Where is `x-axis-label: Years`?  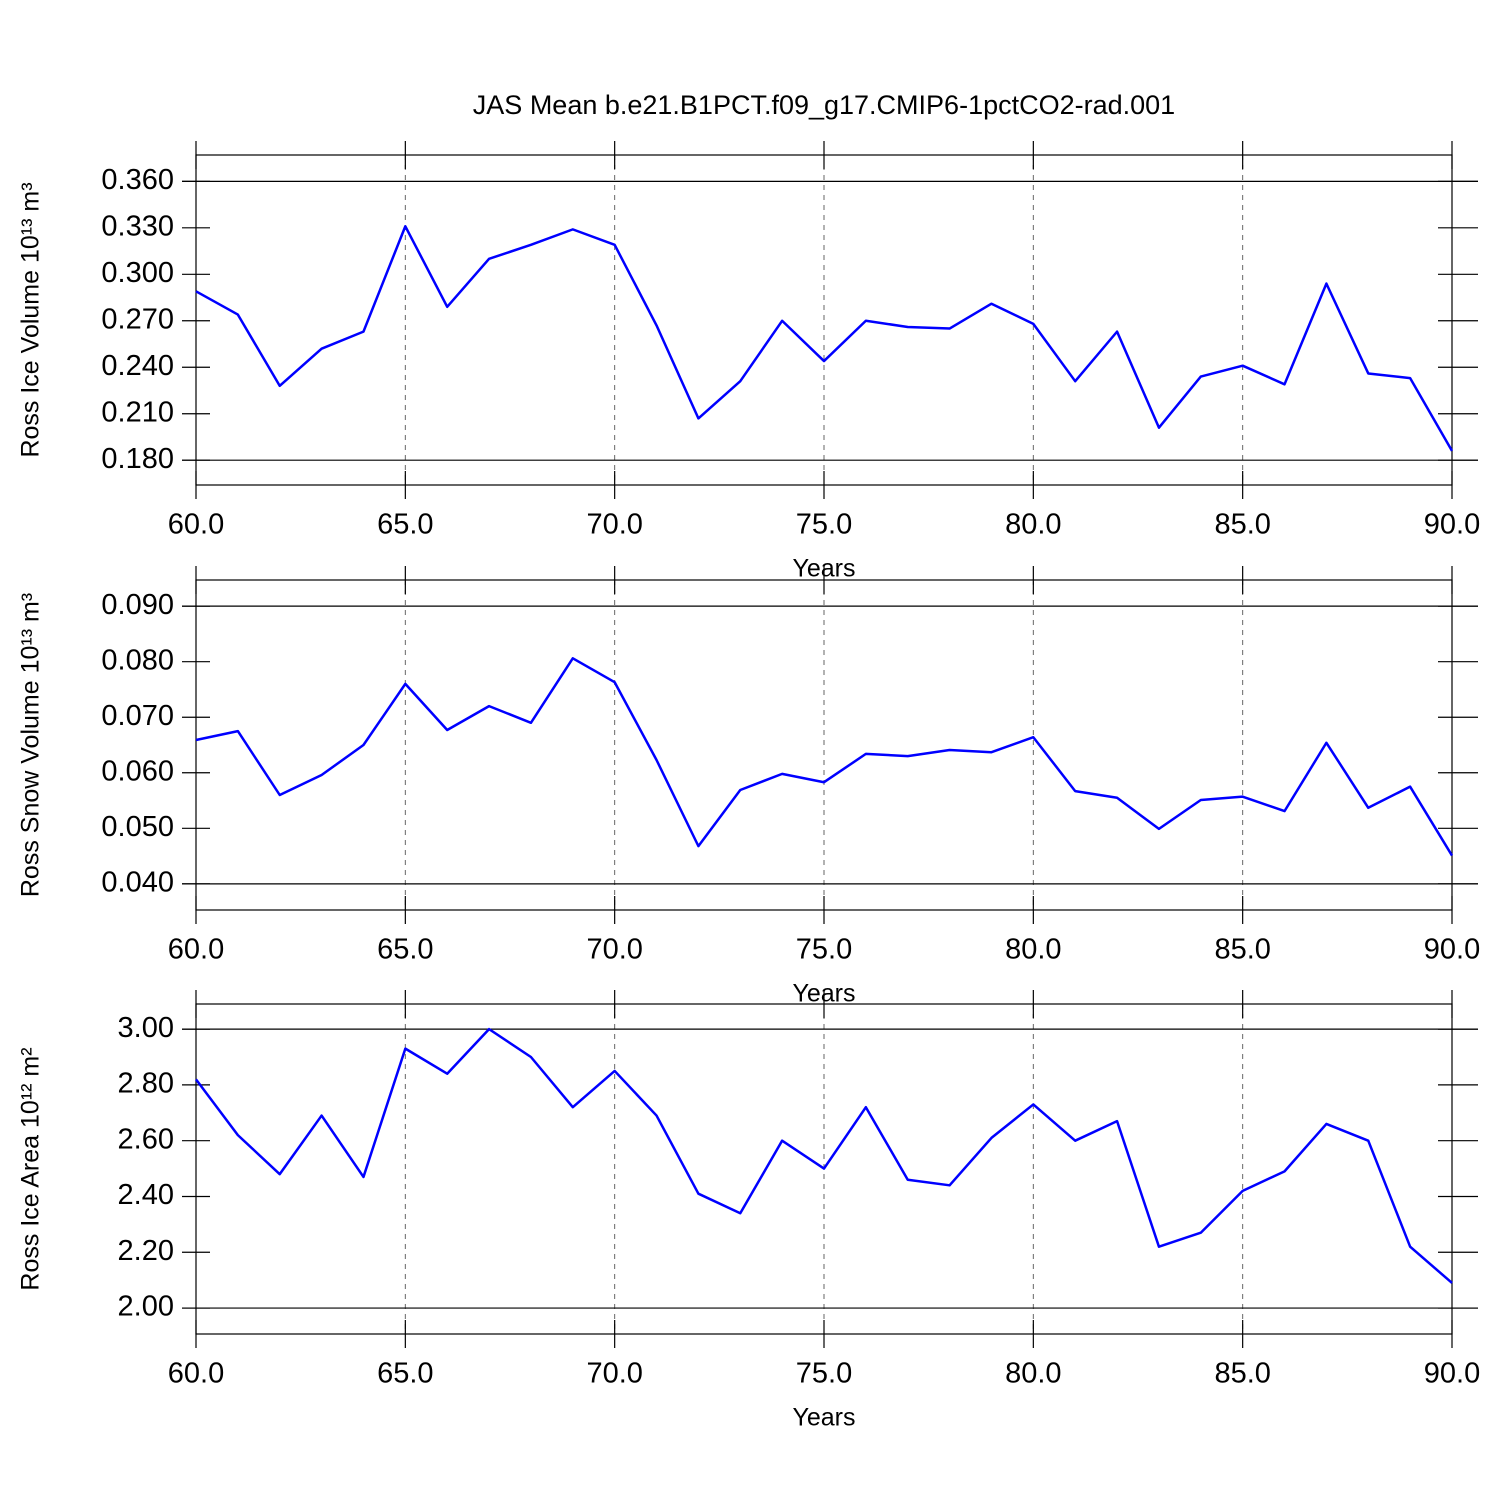 x-axis-label: Years is located at coordinates (823, 1418).